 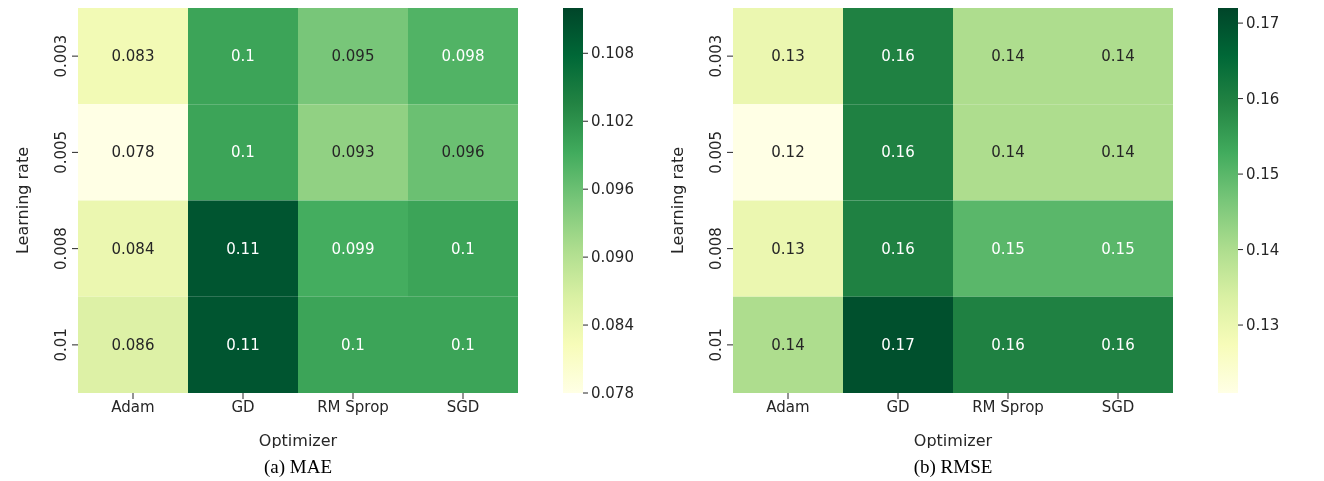 What do you see at coordinates (612, 325) in the screenshot?
I see `color-bar-label: 0.084` at bounding box center [612, 325].